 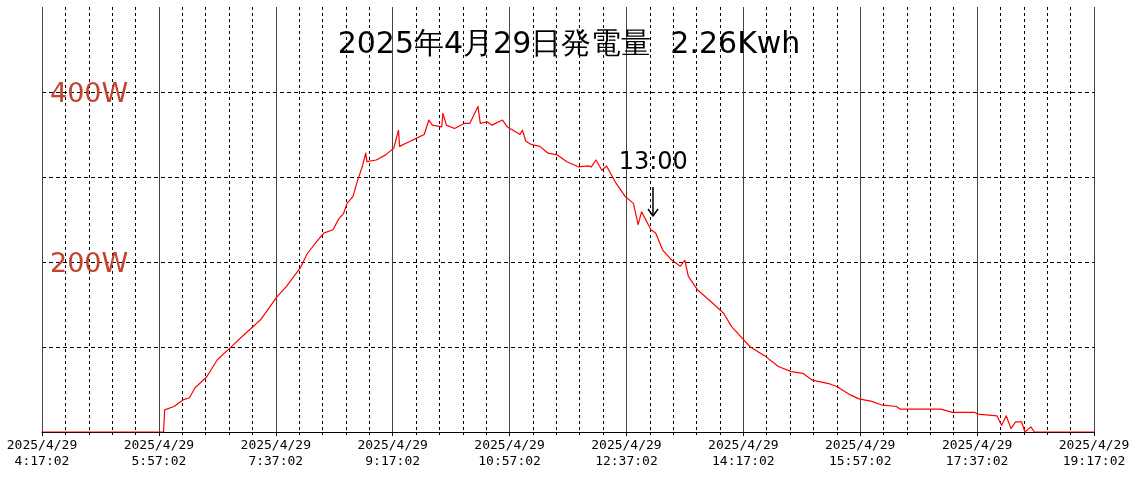 What do you see at coordinates (89, 262) in the screenshot?
I see `y-tick-label: 200W` at bounding box center [89, 262].